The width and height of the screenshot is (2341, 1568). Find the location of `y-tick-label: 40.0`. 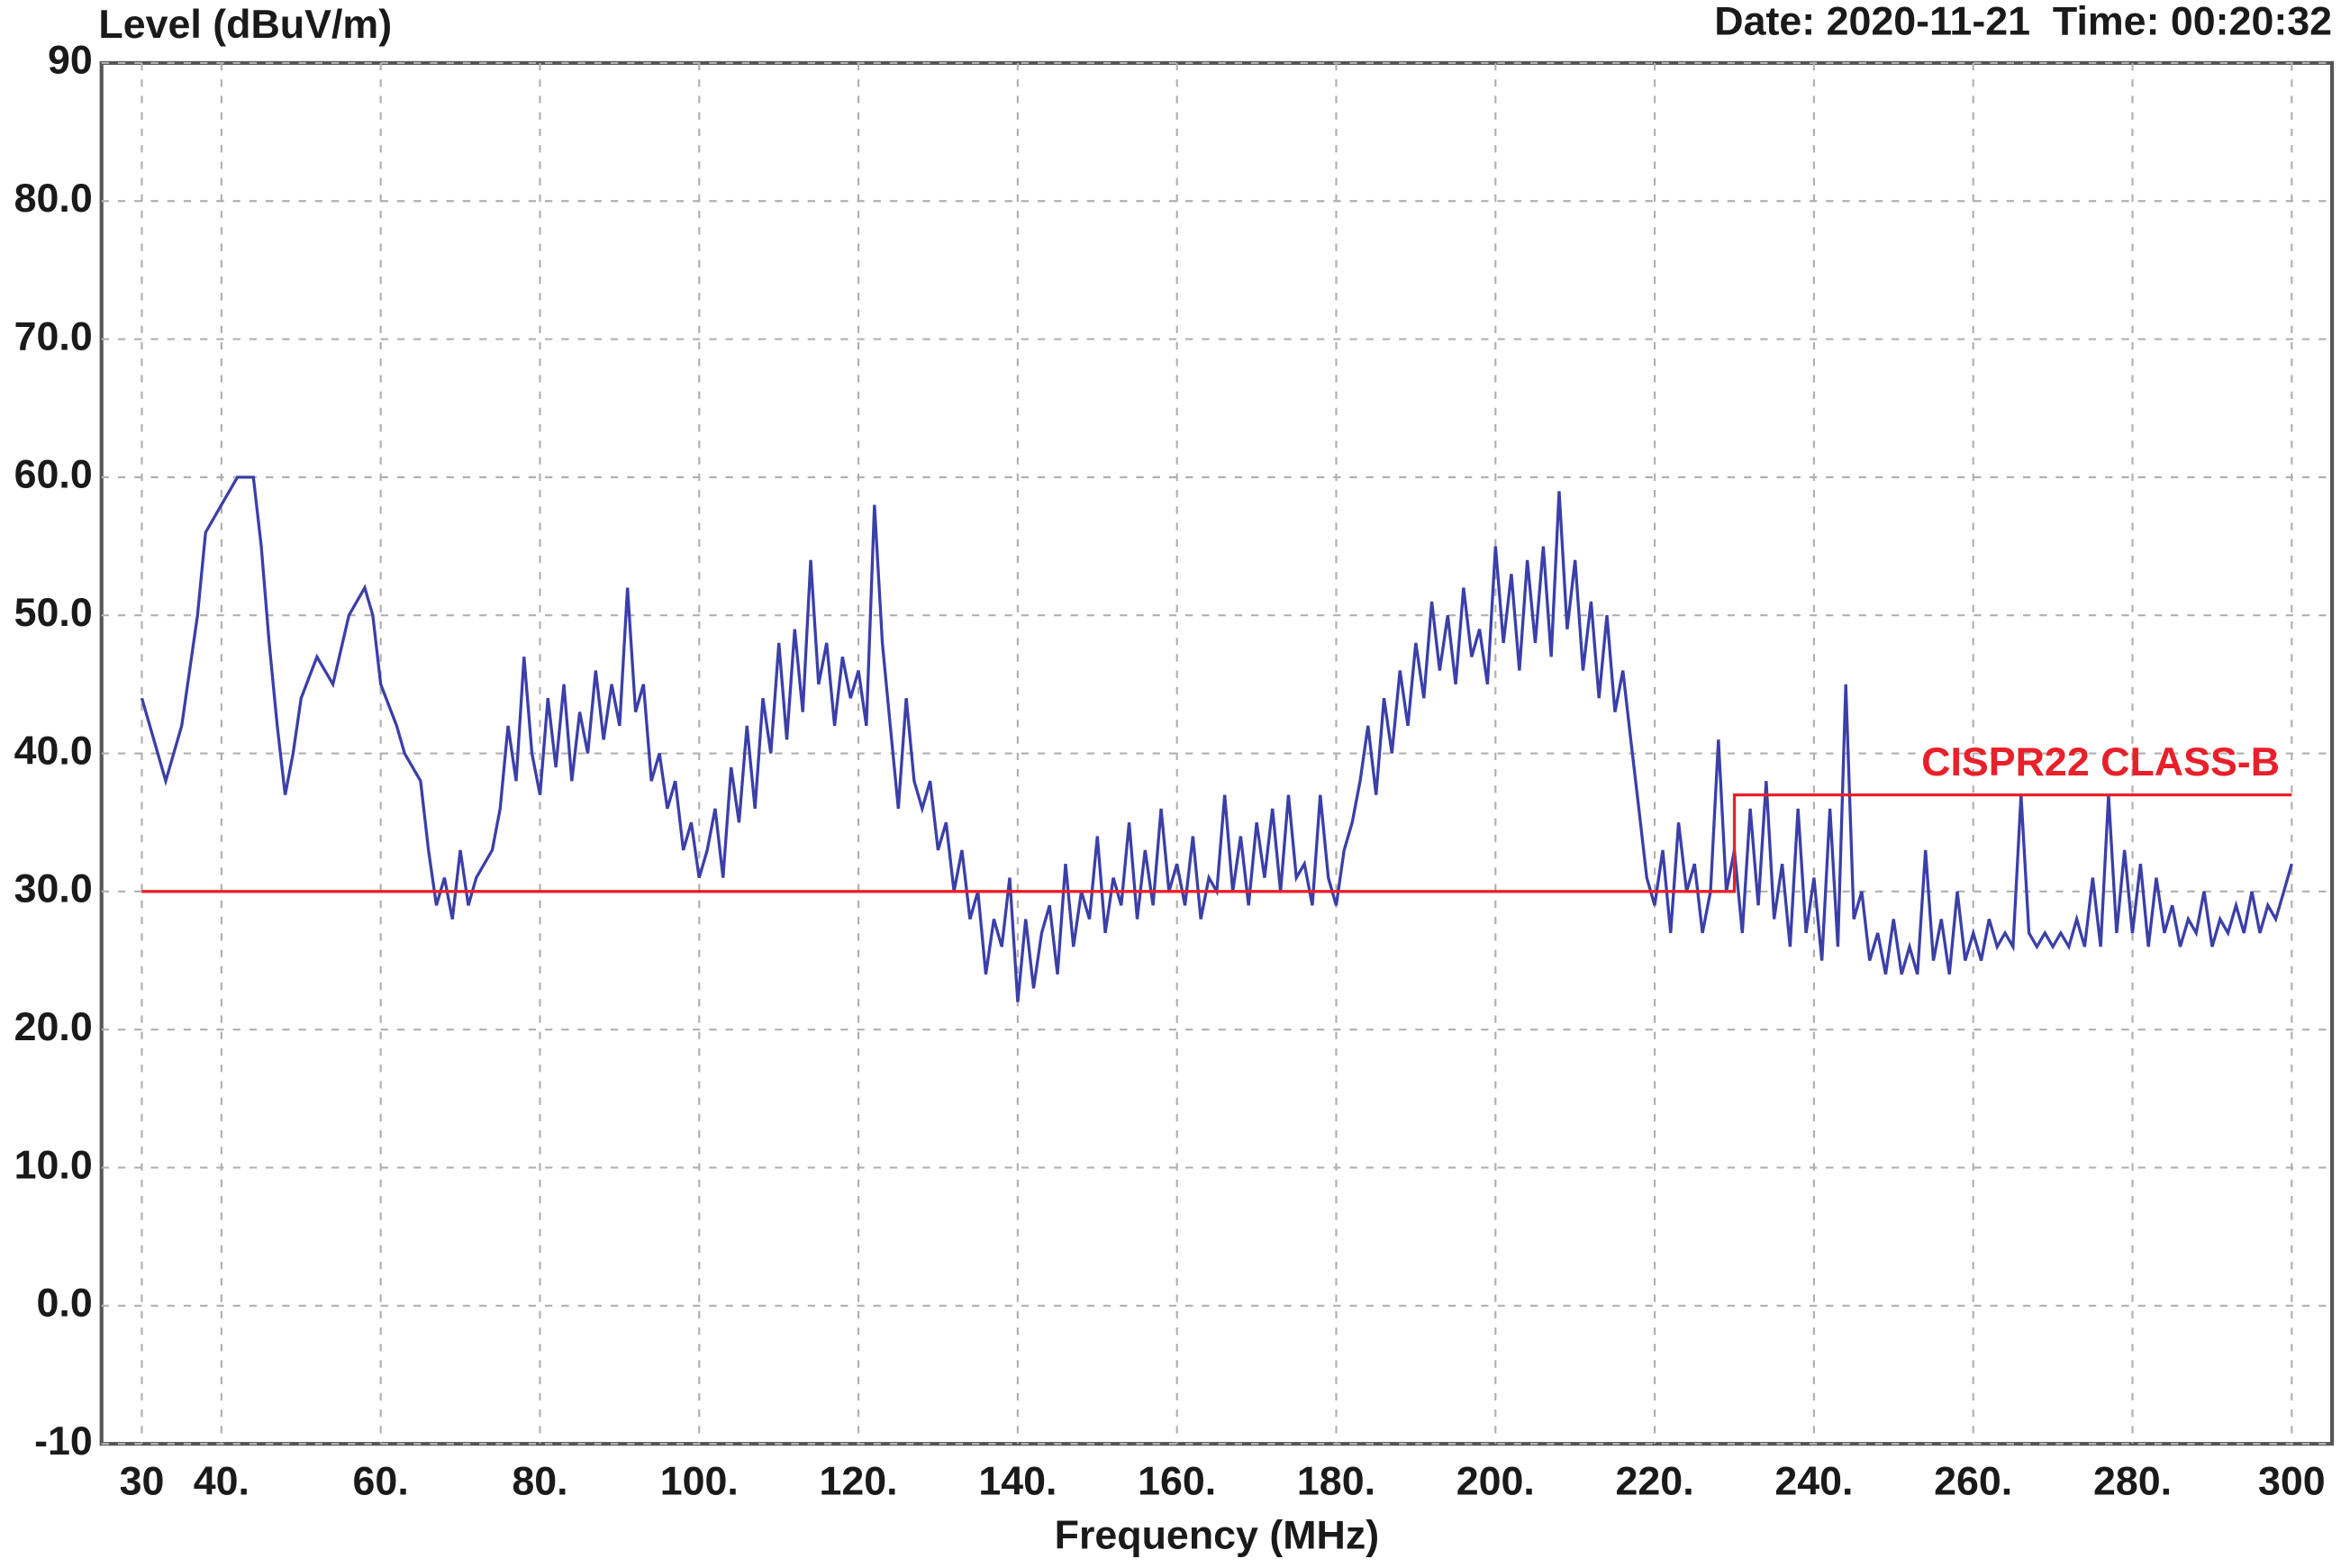

y-tick-label: 40.0 is located at coordinates (54, 750).